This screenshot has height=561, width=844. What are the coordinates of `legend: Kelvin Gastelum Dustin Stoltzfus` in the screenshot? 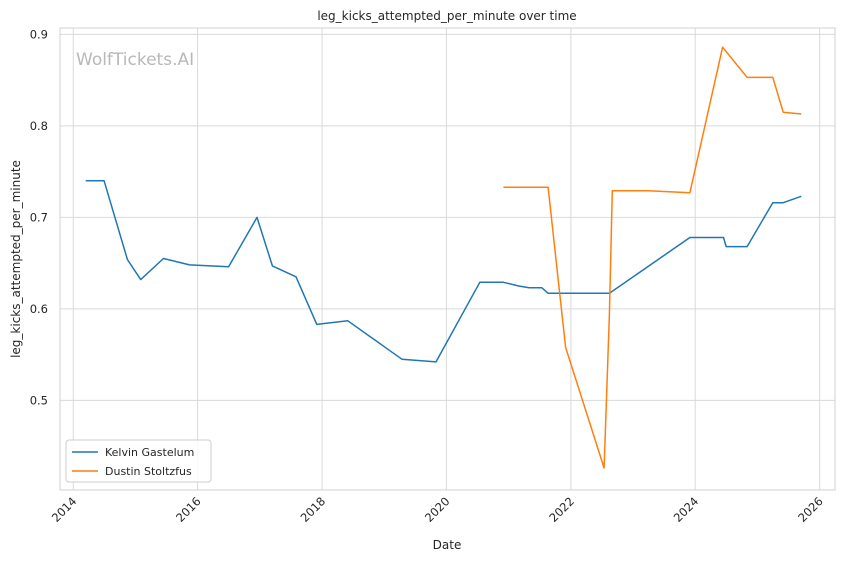 It's located at (138, 461).